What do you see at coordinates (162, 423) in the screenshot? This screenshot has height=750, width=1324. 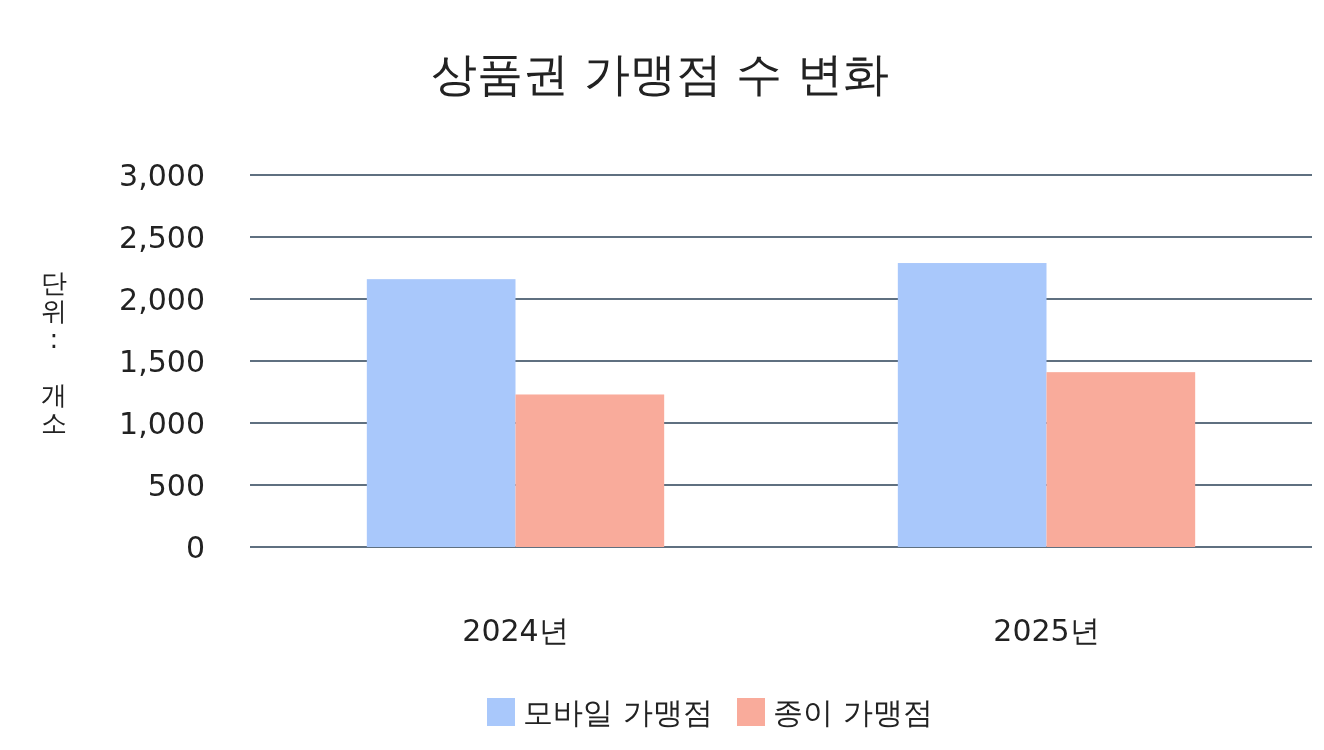 I see `y-tick-label: 1,000` at bounding box center [162, 423].